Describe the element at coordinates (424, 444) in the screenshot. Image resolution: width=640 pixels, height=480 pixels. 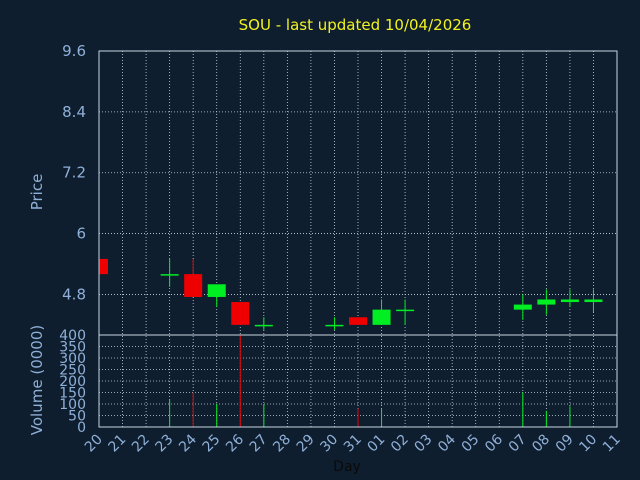
I see `x-tick-label: 03` at that location.